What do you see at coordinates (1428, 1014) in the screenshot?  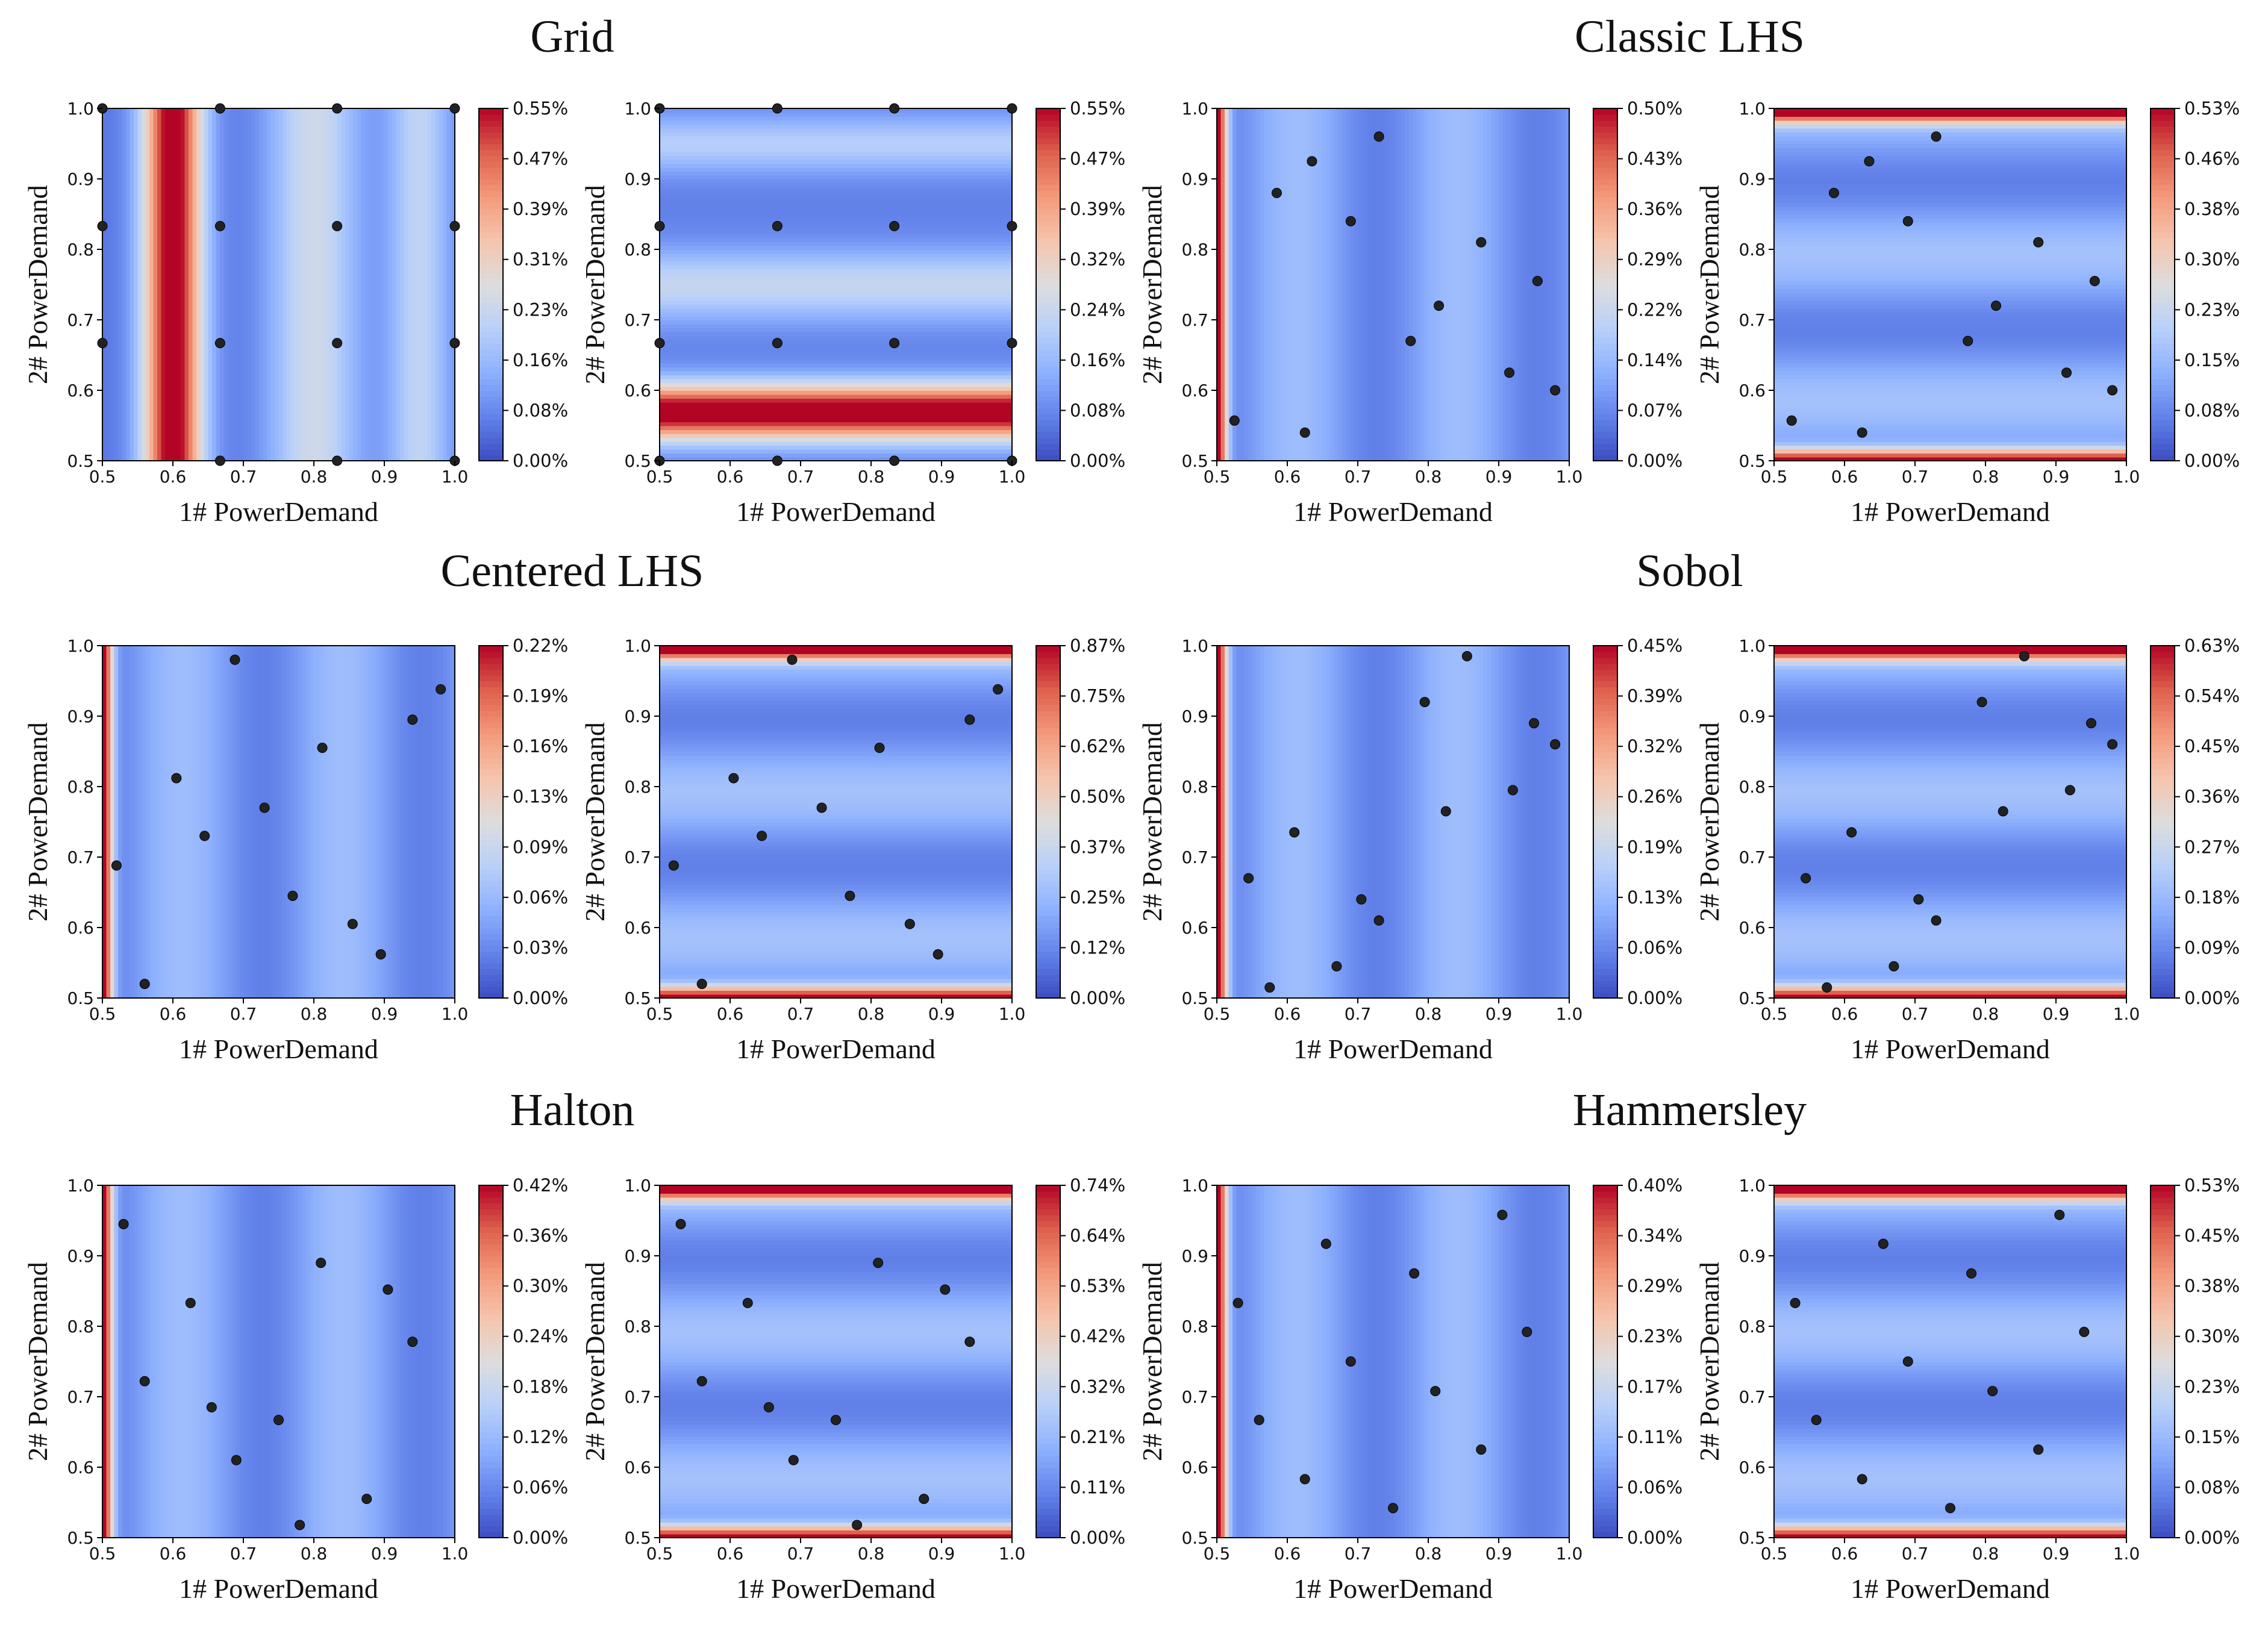 I see `x-tick-label: 0.8` at bounding box center [1428, 1014].